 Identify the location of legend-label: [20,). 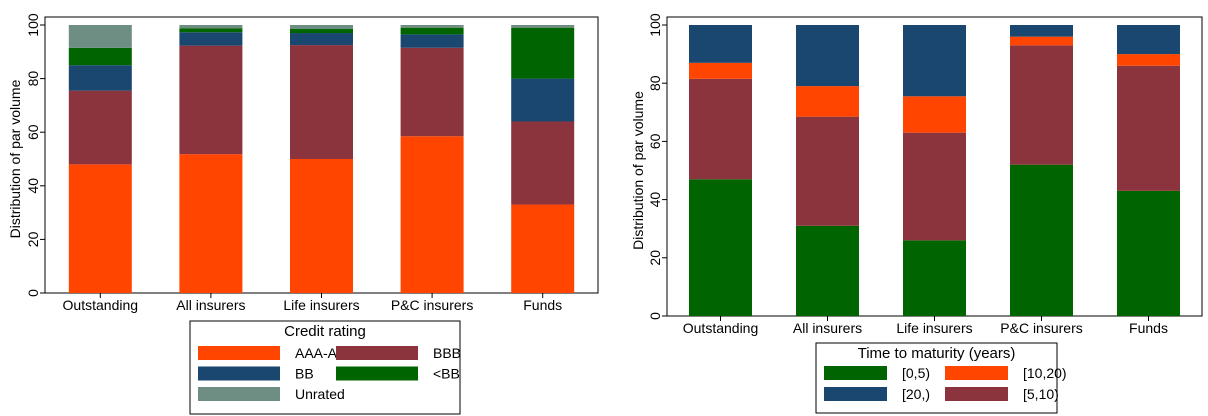
(916, 394).